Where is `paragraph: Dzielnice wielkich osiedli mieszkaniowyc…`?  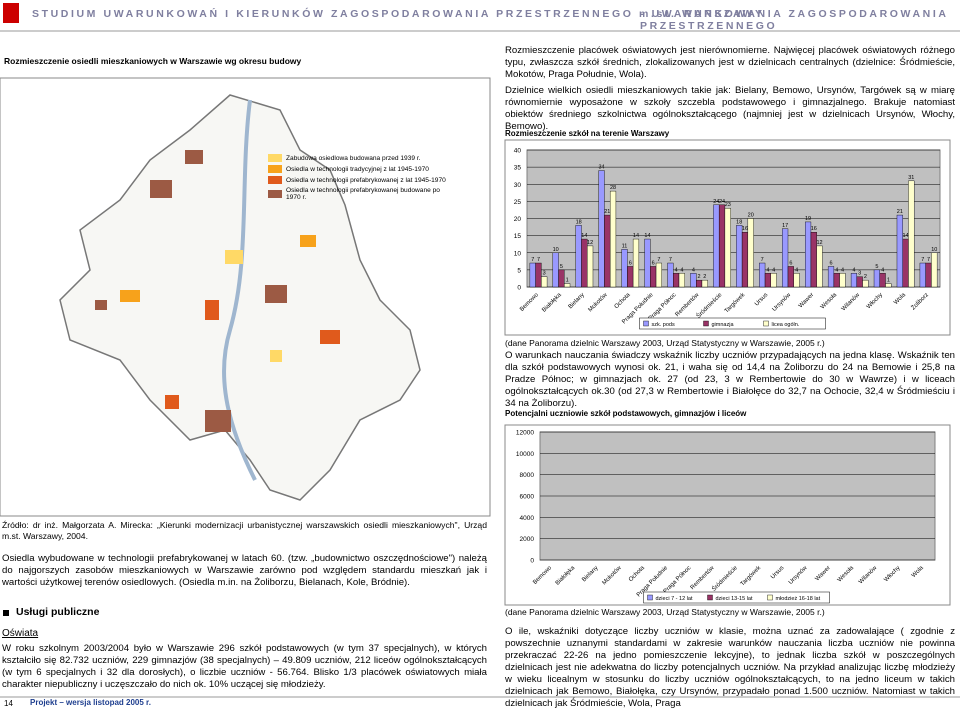 paragraph: Dzielnice wielkich osiedli mieszkaniowyc… is located at coordinates (730, 108).